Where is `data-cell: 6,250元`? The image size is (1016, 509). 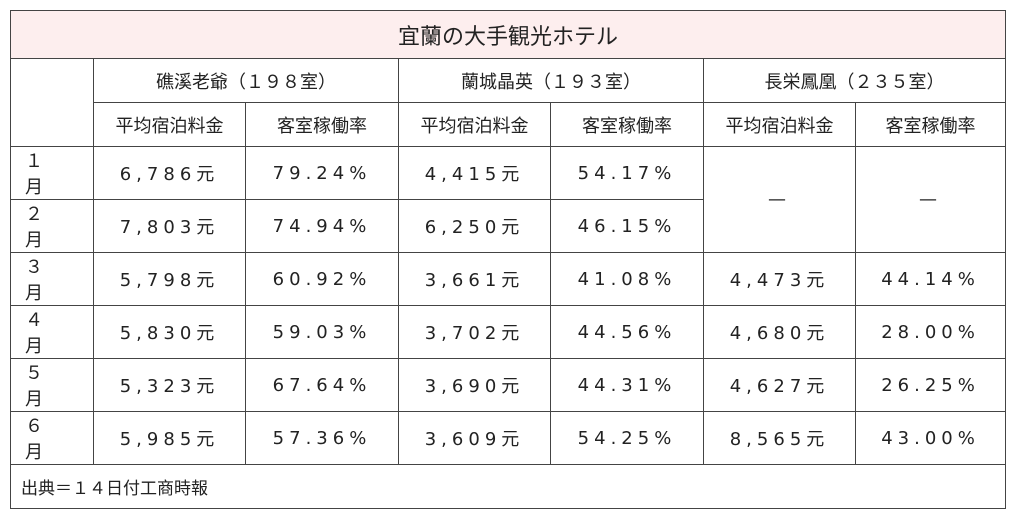
data-cell: 6,250元 is located at coordinates (474, 226).